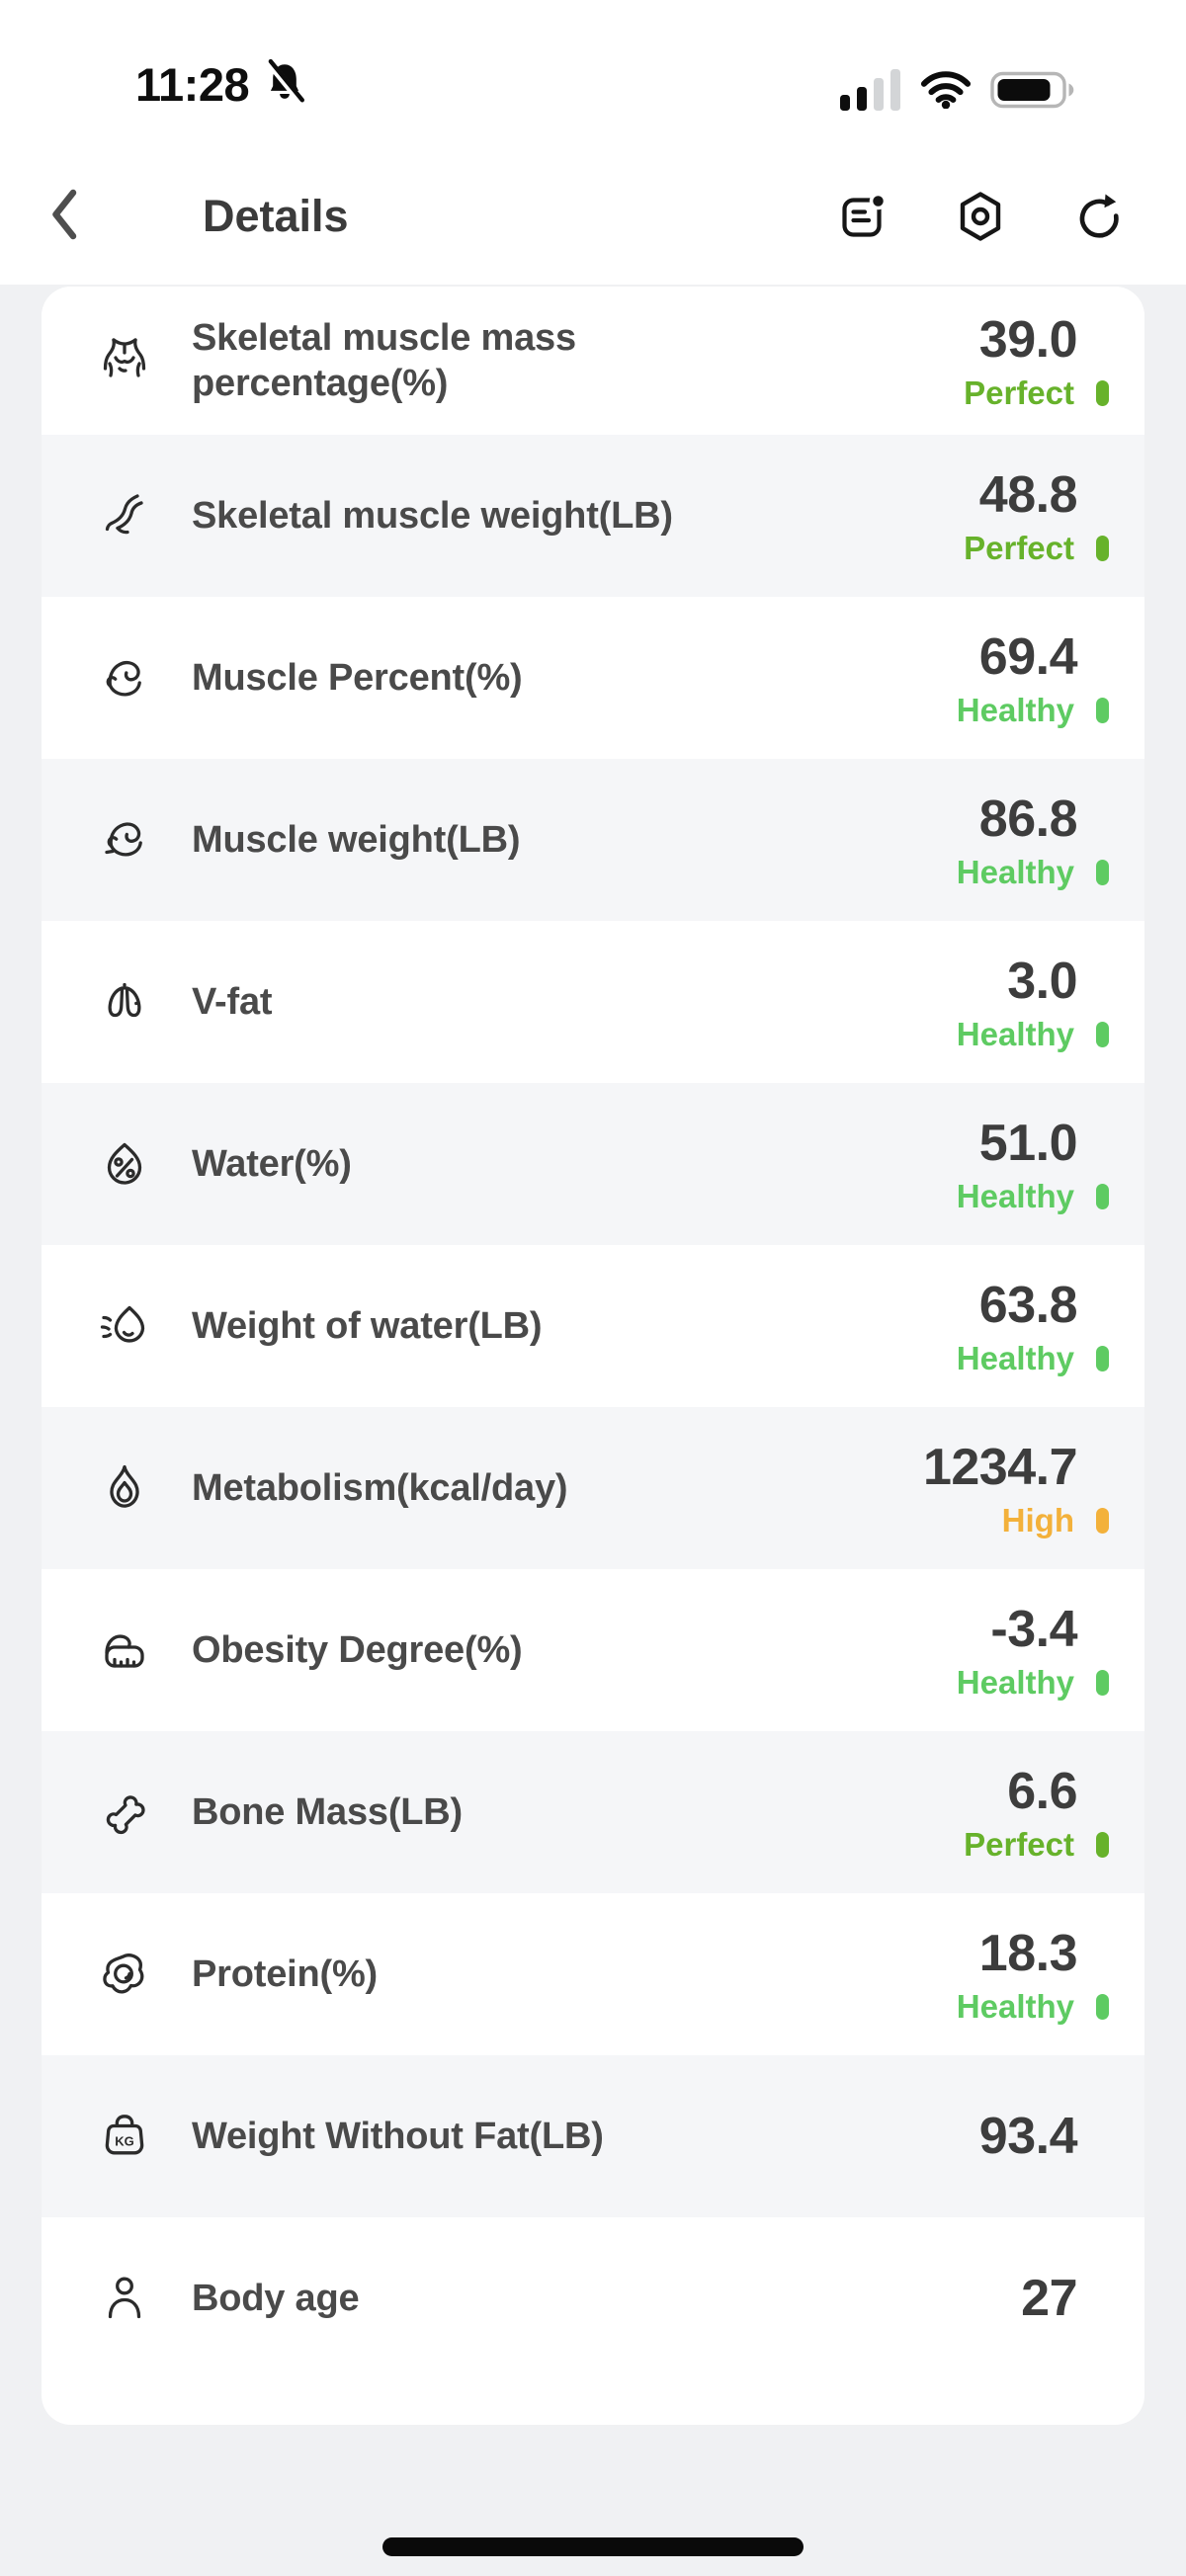 The width and height of the screenshot is (1186, 2576). I want to click on bicep-flex-icon, so click(124, 840).